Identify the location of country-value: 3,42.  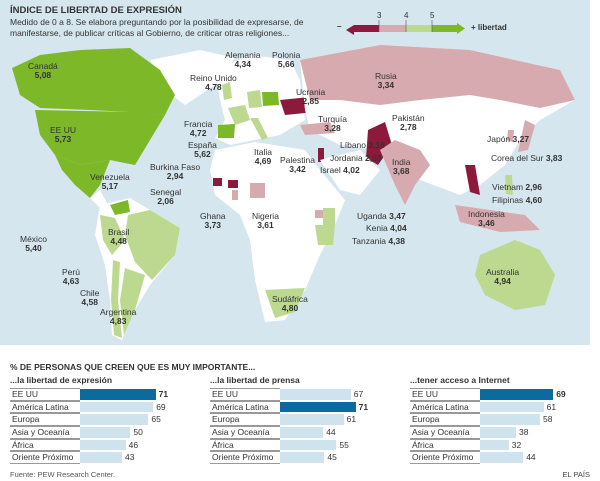
(297, 169).